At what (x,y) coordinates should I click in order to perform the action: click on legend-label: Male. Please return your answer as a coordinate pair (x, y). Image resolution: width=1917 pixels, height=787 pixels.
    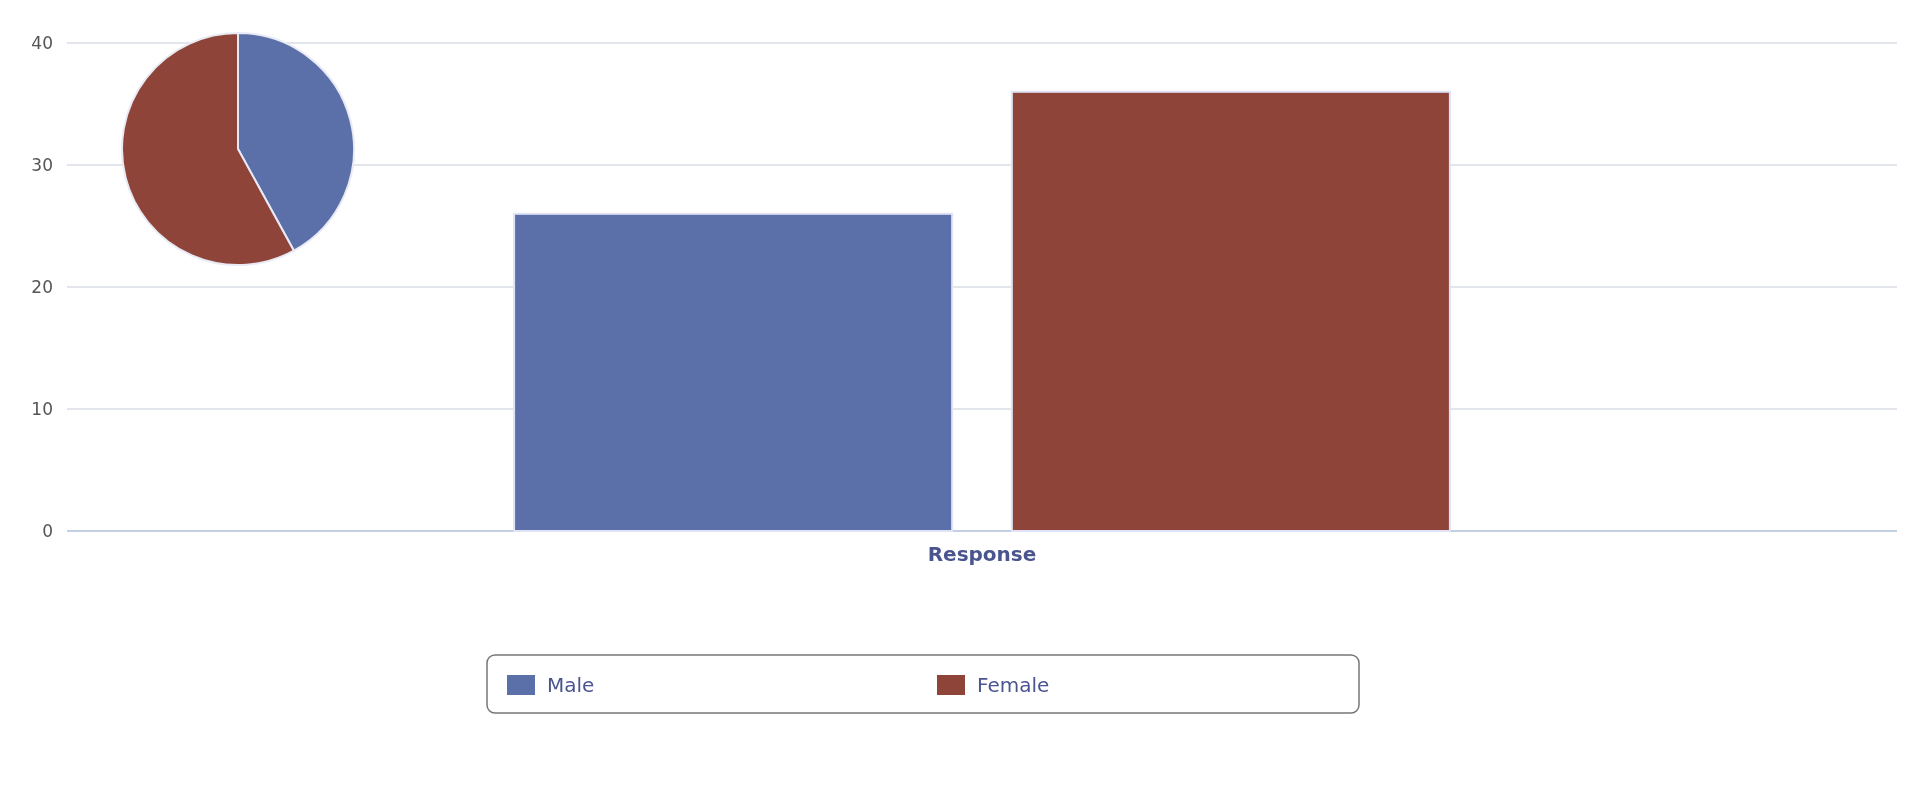
    Looking at the image, I should click on (571, 685).